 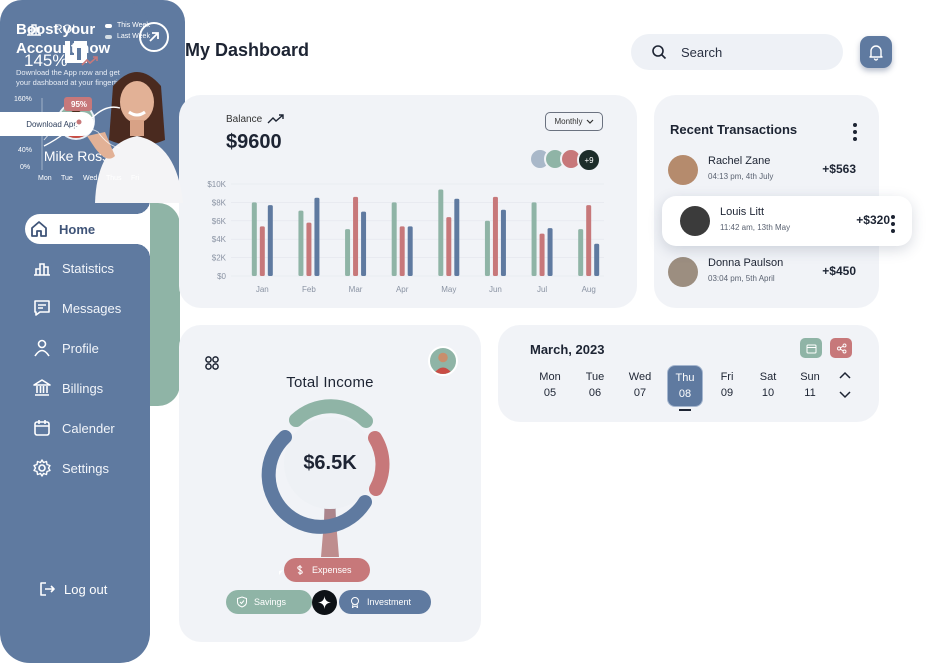 I want to click on nav-profile: Profile, so click(x=63, y=348).